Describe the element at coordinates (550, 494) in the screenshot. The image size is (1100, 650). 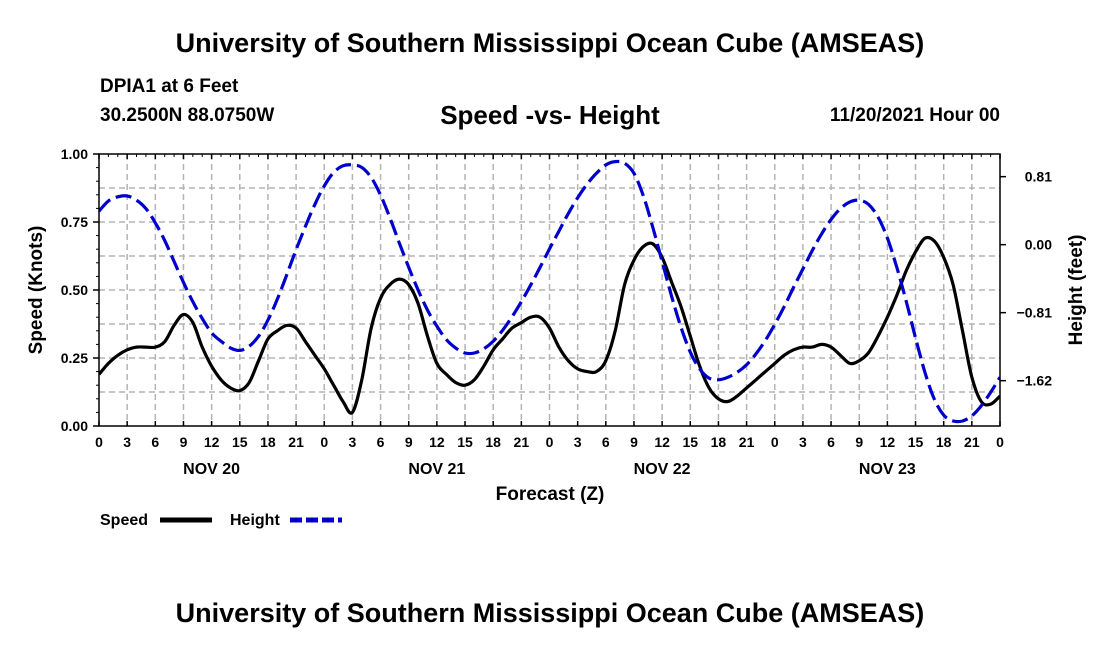
I see `x-axis-label: Forecast (Z)` at that location.